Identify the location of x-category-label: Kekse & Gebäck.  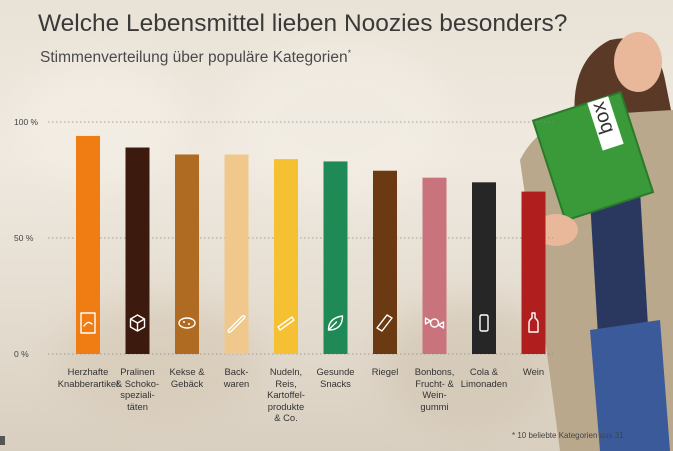
(187, 377).